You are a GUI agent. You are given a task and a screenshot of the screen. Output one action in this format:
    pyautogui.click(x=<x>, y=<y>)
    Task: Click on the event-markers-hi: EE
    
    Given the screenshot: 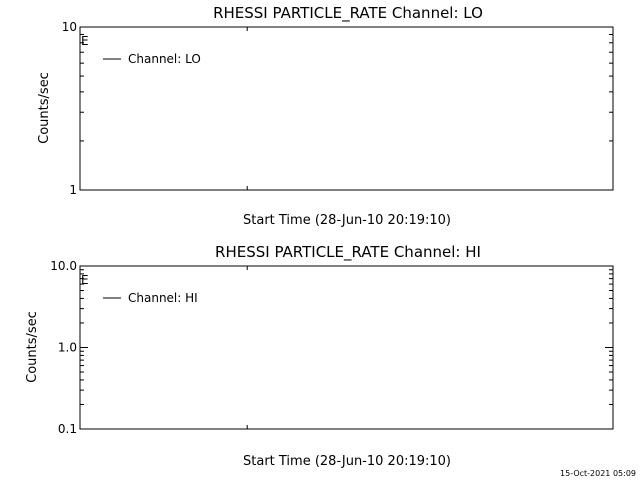 What is the action you would take?
    pyautogui.click(x=84, y=347)
    